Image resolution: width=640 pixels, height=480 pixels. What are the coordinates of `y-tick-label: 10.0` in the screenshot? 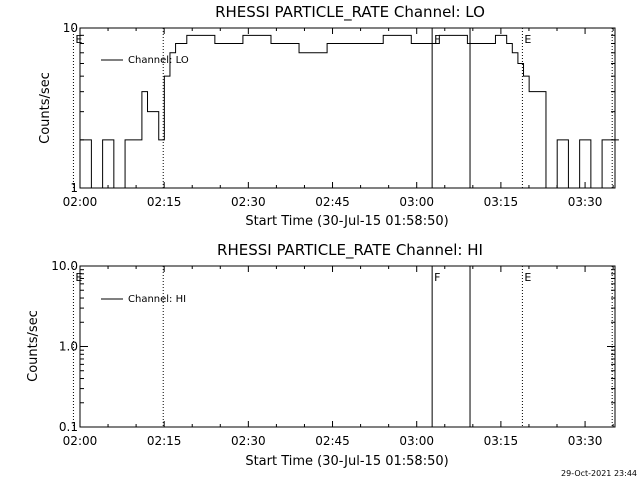 It's located at (64, 266).